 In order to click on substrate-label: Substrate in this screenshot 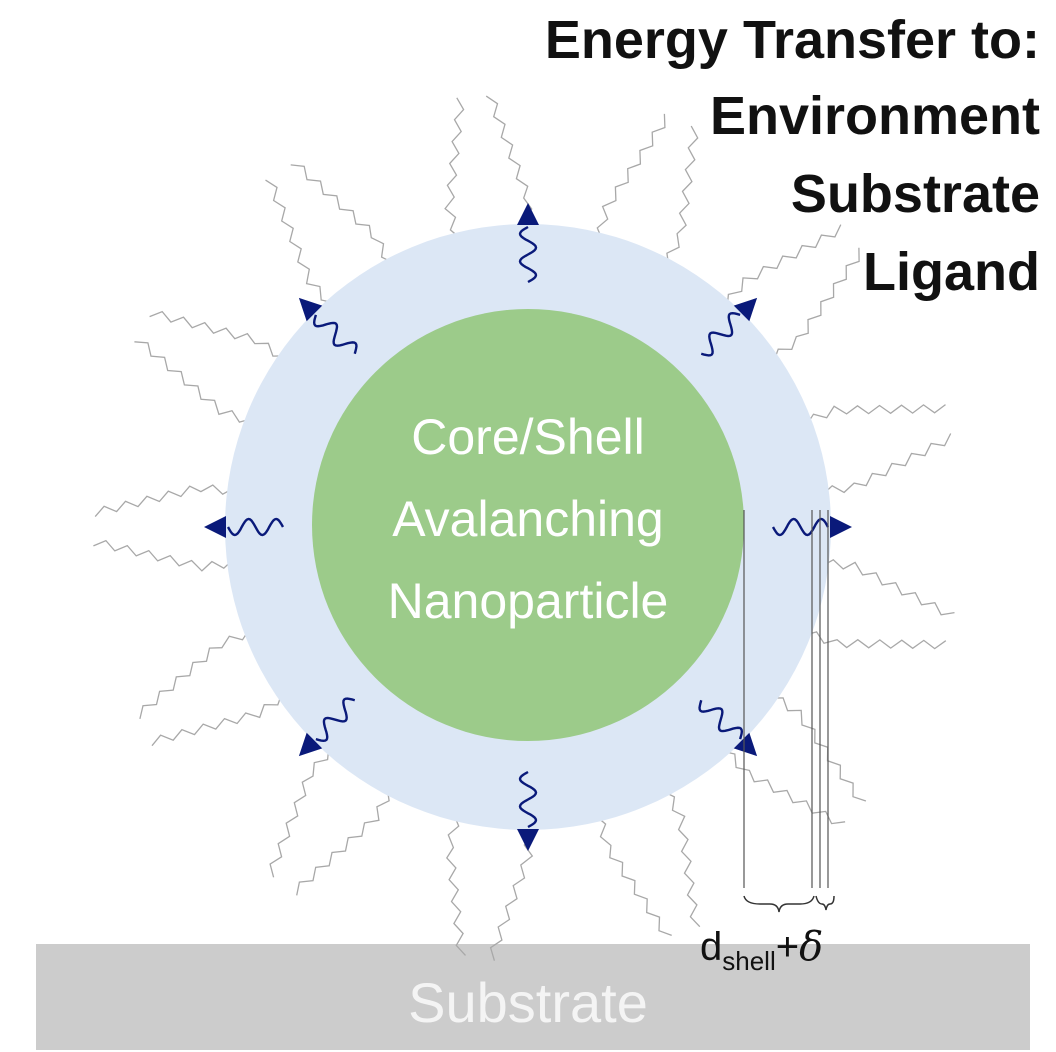, I will do `click(528, 1002)`.